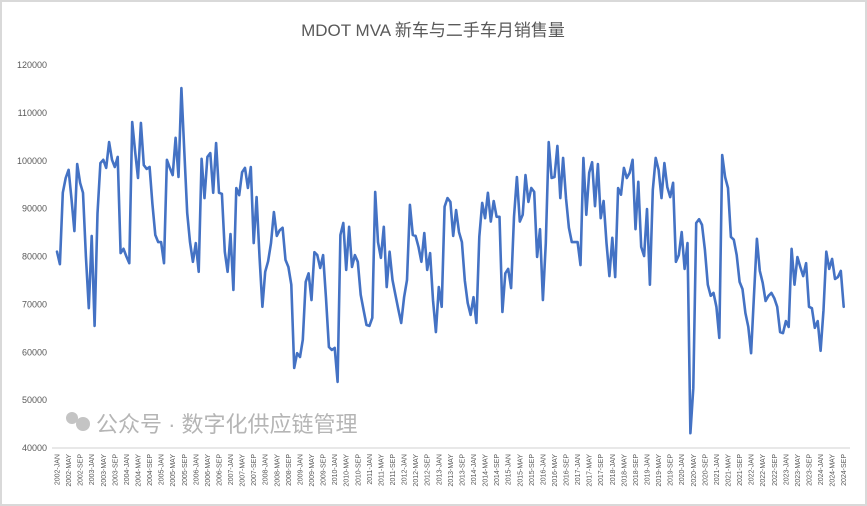 The width and height of the screenshot is (867, 506). Describe the element at coordinates (775, 470) in the screenshot. I see `x-tick-label: 2022-SEP` at that location.